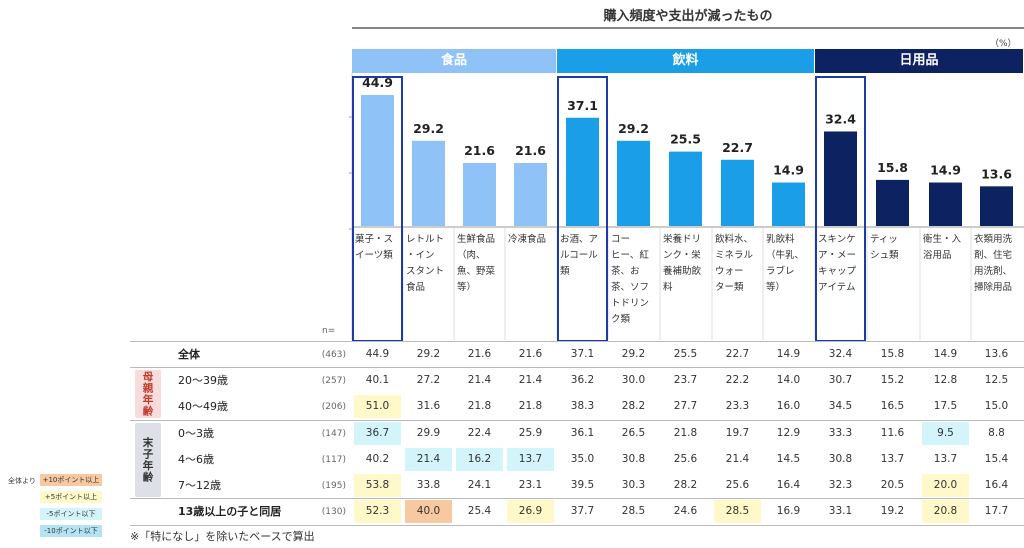 This screenshot has width=1024, height=548. What do you see at coordinates (892, 459) in the screenshot?
I see `table-cell-4-10: 13.7` at bounding box center [892, 459].